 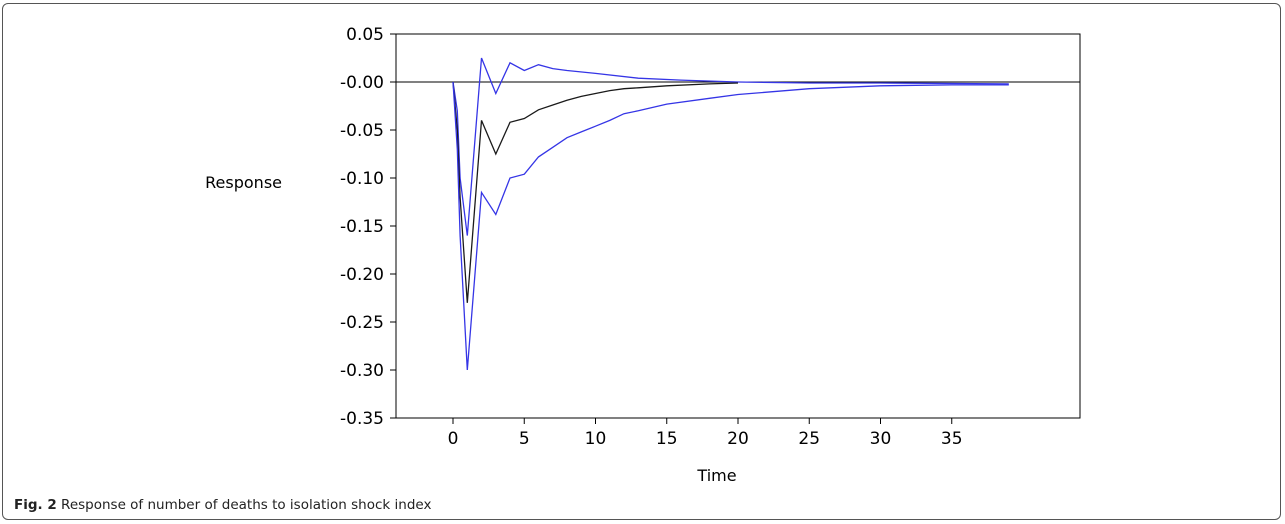 What do you see at coordinates (595, 192) in the screenshot?
I see `response-line` at bounding box center [595, 192].